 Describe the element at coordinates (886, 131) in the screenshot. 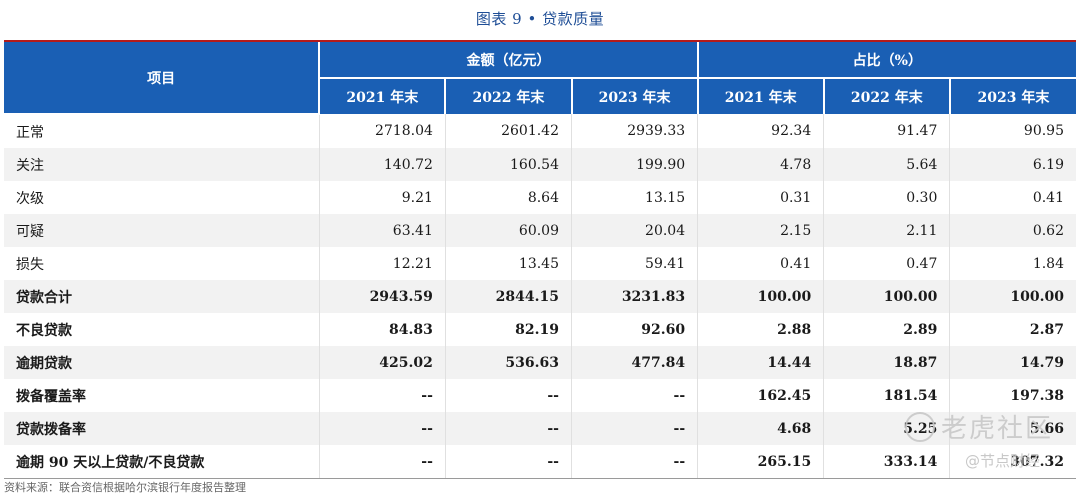

I see `table-cell: 91.47` at that location.